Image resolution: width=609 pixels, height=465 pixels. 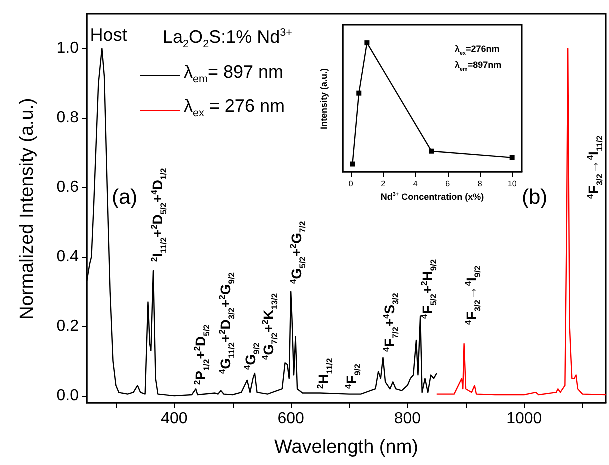 What do you see at coordinates (68, 257) in the screenshot?
I see `y-tick-label: 0.4` at bounding box center [68, 257].